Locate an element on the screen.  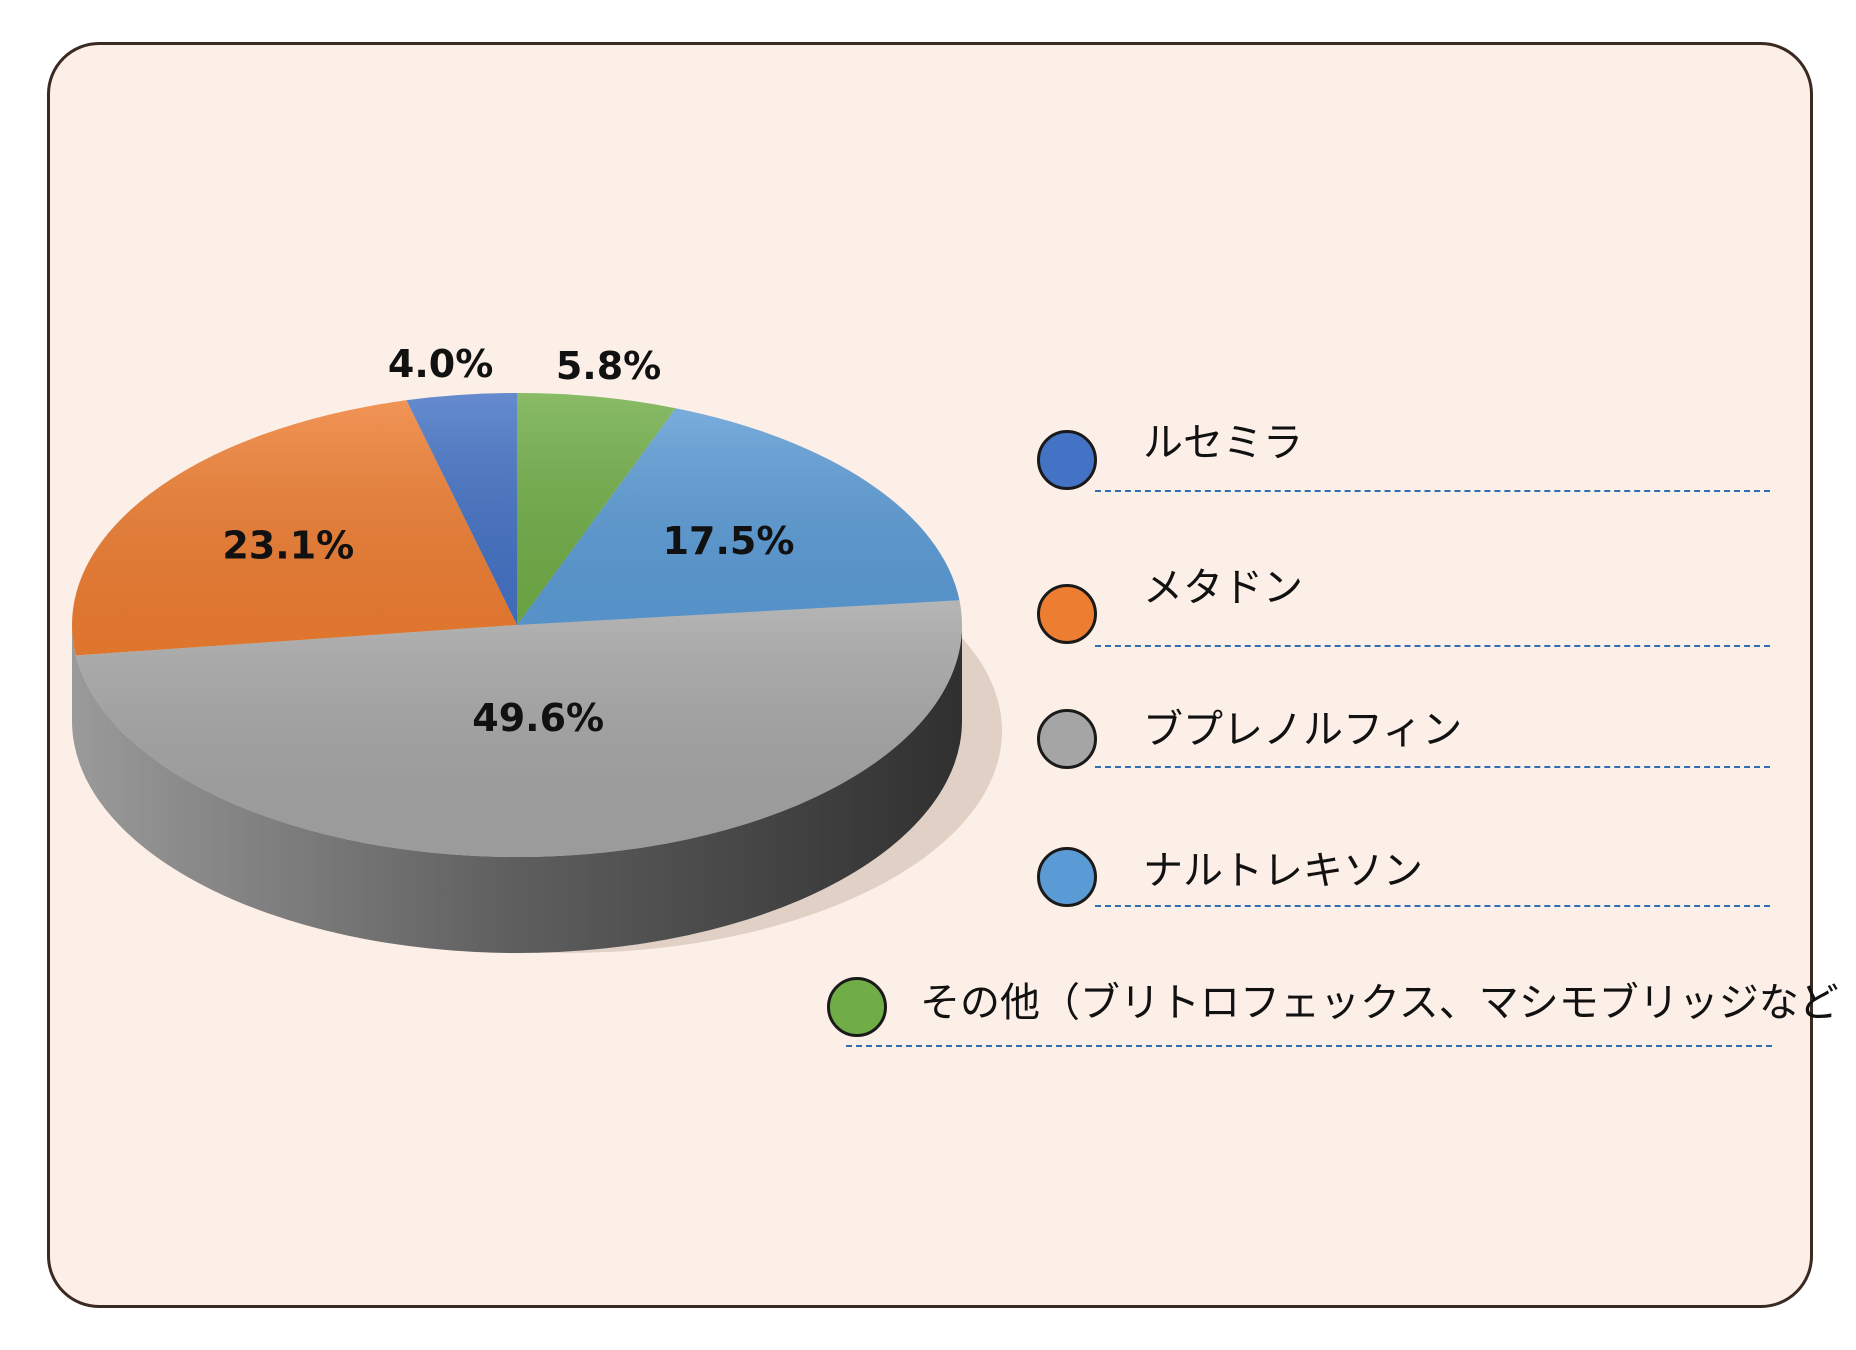
pie-data-label: 49.6% is located at coordinates (538, 718).